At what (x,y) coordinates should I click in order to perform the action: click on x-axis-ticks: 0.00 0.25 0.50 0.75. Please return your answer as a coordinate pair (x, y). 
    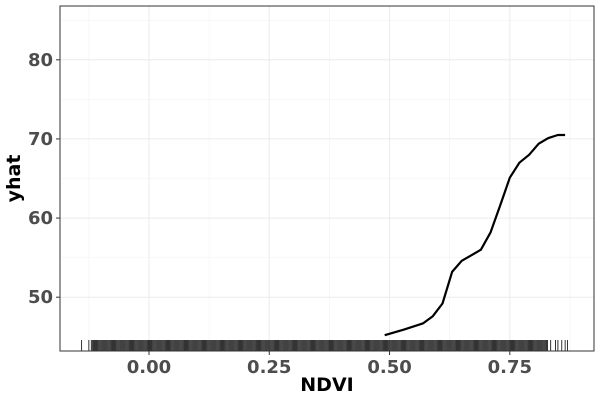
    Looking at the image, I should click on (329, 364).